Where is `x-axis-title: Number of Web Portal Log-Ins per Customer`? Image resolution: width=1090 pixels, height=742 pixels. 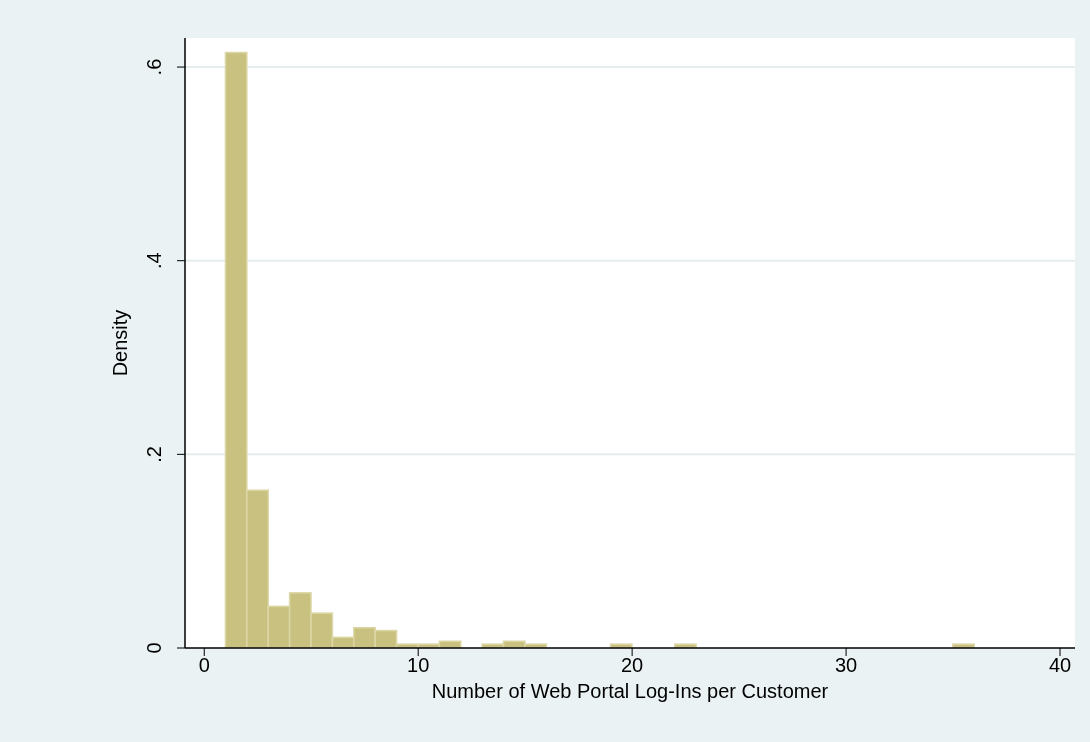
x-axis-title: Number of Web Portal Log-Ins per Customer is located at coordinates (630, 691).